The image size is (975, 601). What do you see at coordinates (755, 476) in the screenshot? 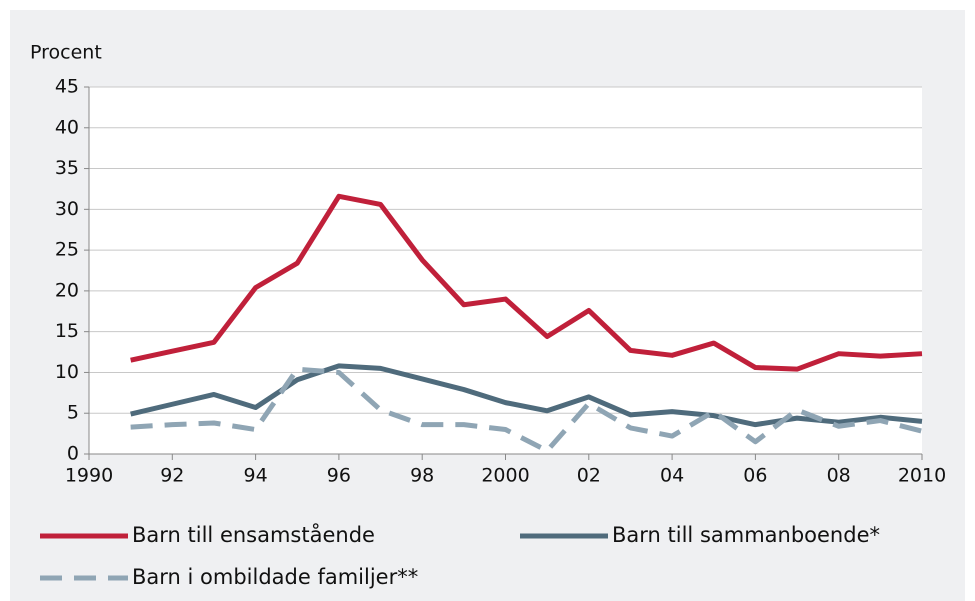
I see `x-tick-label: 06` at bounding box center [755, 476].